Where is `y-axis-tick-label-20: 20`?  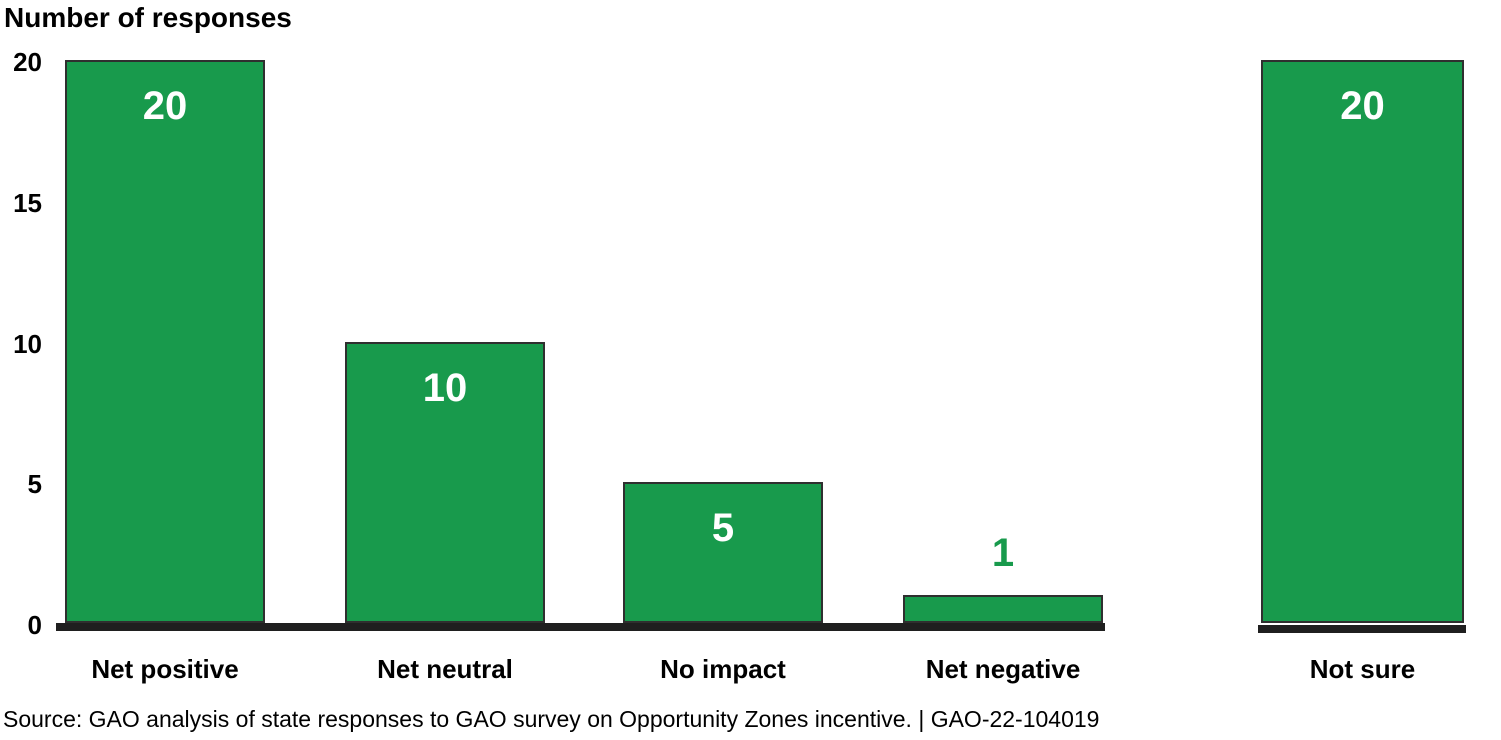
y-axis-tick-label-20: 20 is located at coordinates (27, 62).